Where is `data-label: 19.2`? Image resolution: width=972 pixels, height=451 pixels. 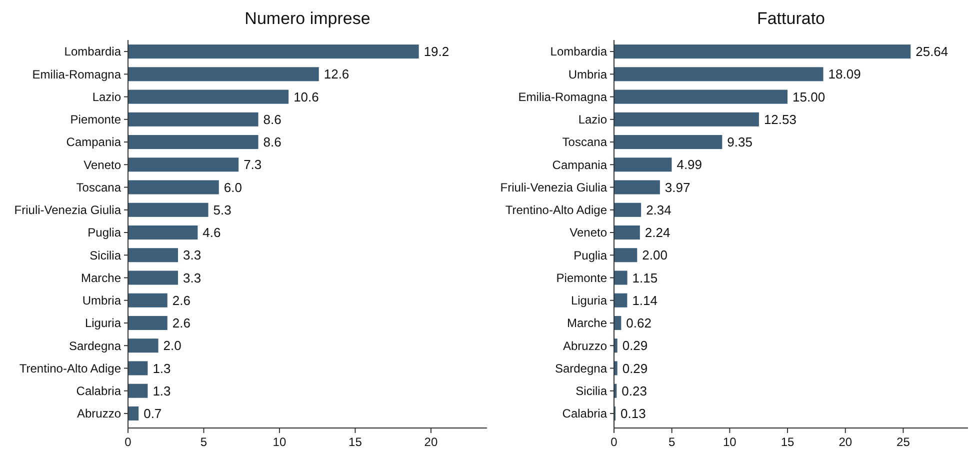 data-label: 19.2 is located at coordinates (437, 52).